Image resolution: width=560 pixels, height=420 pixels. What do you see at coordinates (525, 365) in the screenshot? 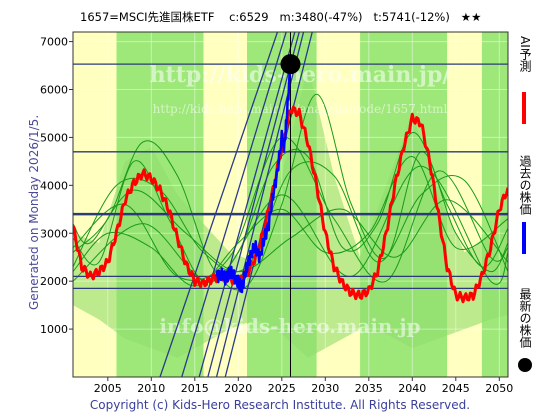
I see `legend-latest-price-dot` at bounding box center [525, 365].